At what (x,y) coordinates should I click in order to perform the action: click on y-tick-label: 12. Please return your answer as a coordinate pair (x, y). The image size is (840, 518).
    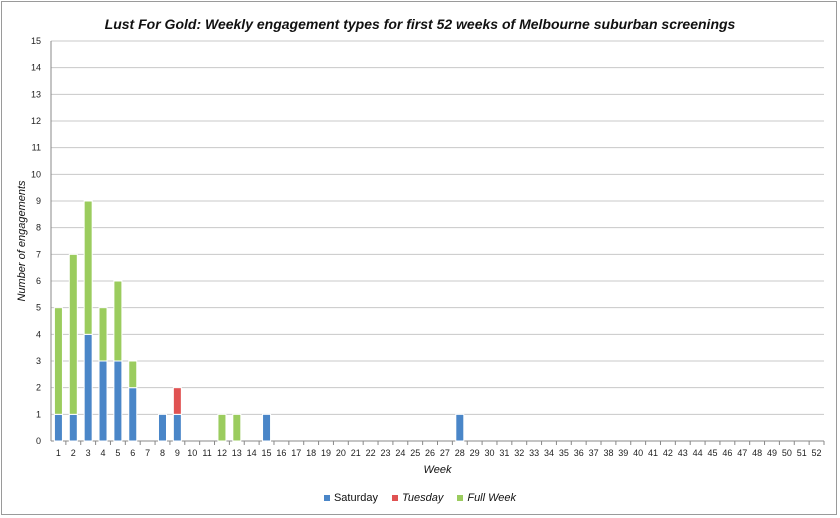
    Looking at the image, I should click on (36, 121).